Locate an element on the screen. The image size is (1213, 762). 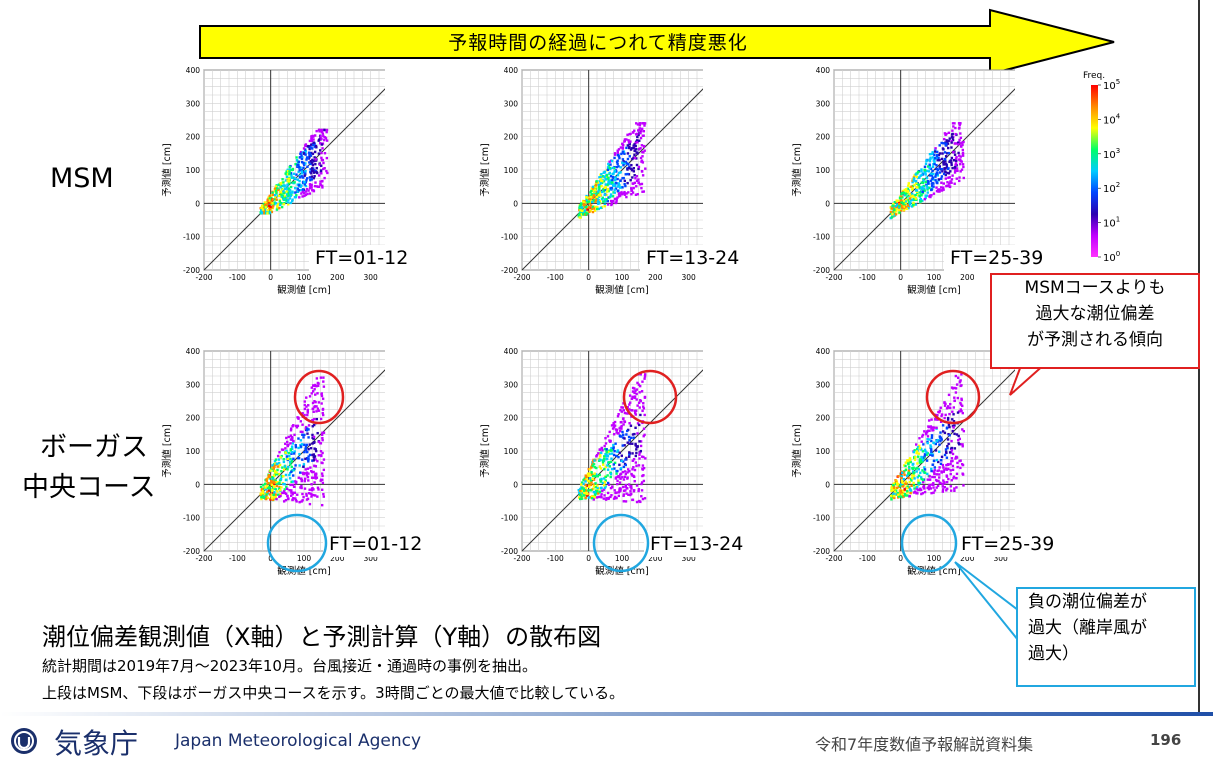
callout-blue-line: 過大（離岸風が is located at coordinates (1087, 628).